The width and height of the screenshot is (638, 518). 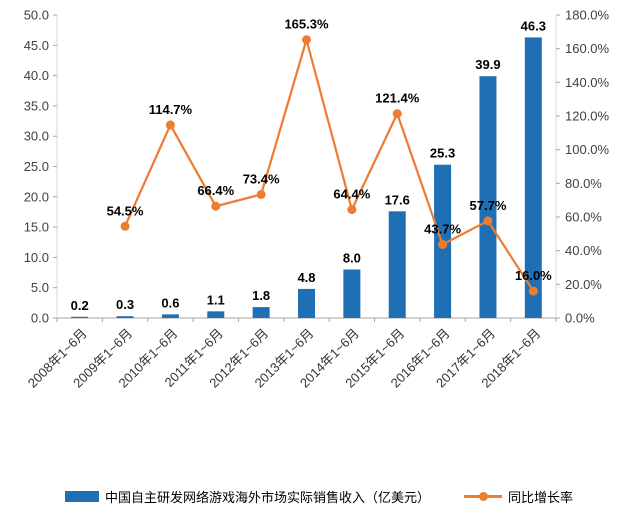 I want to click on left-axis-tick-label: 20.0, so click(x=36, y=196).